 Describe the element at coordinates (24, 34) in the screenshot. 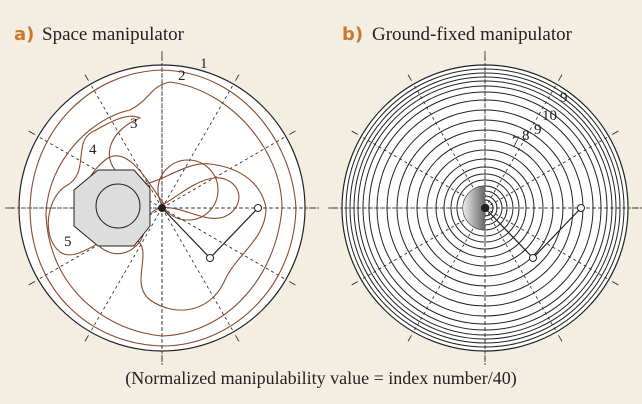

I see `panel-label: a)` at that location.